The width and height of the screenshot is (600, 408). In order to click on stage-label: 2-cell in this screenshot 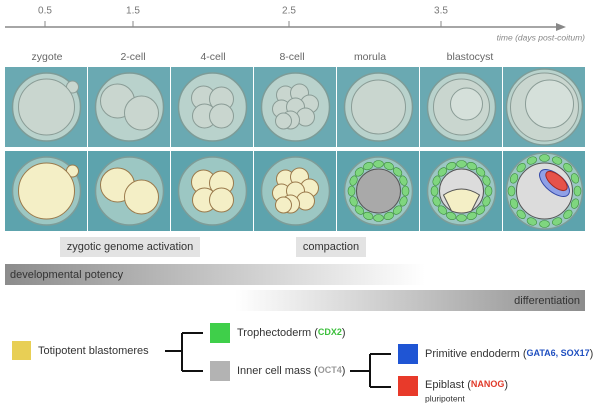, I will do `click(132, 57)`.